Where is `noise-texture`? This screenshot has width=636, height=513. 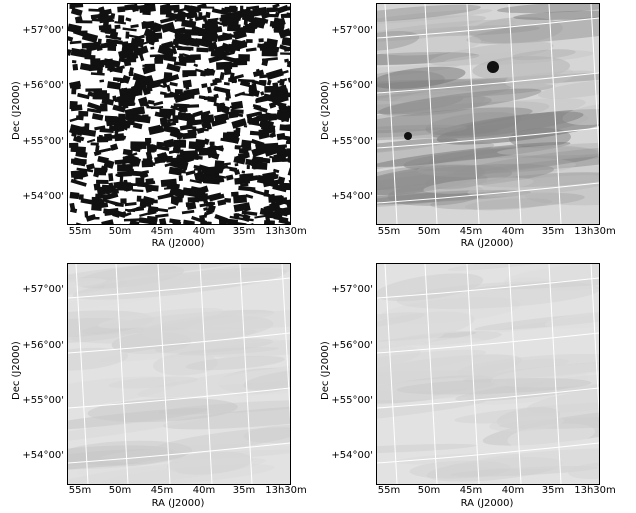
noise-texture is located at coordinates (179, 114).